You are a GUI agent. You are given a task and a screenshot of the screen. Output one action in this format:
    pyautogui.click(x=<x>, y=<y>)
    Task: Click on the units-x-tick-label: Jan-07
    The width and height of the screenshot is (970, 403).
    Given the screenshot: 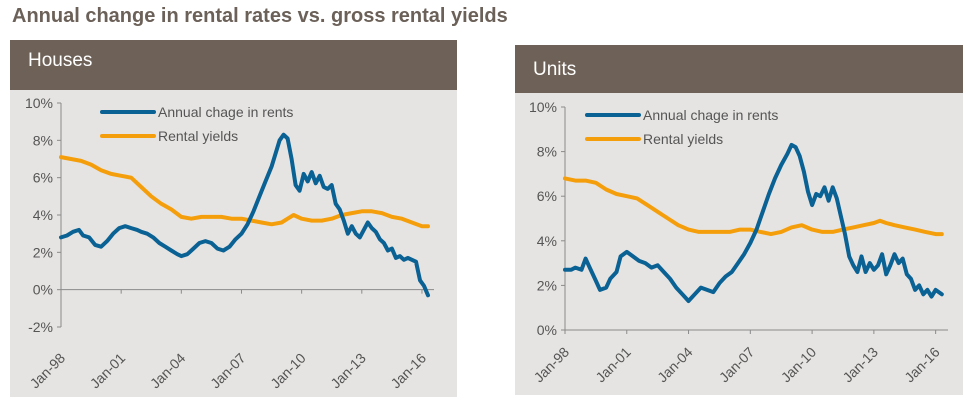 What is the action you would take?
    pyautogui.click(x=737, y=365)
    